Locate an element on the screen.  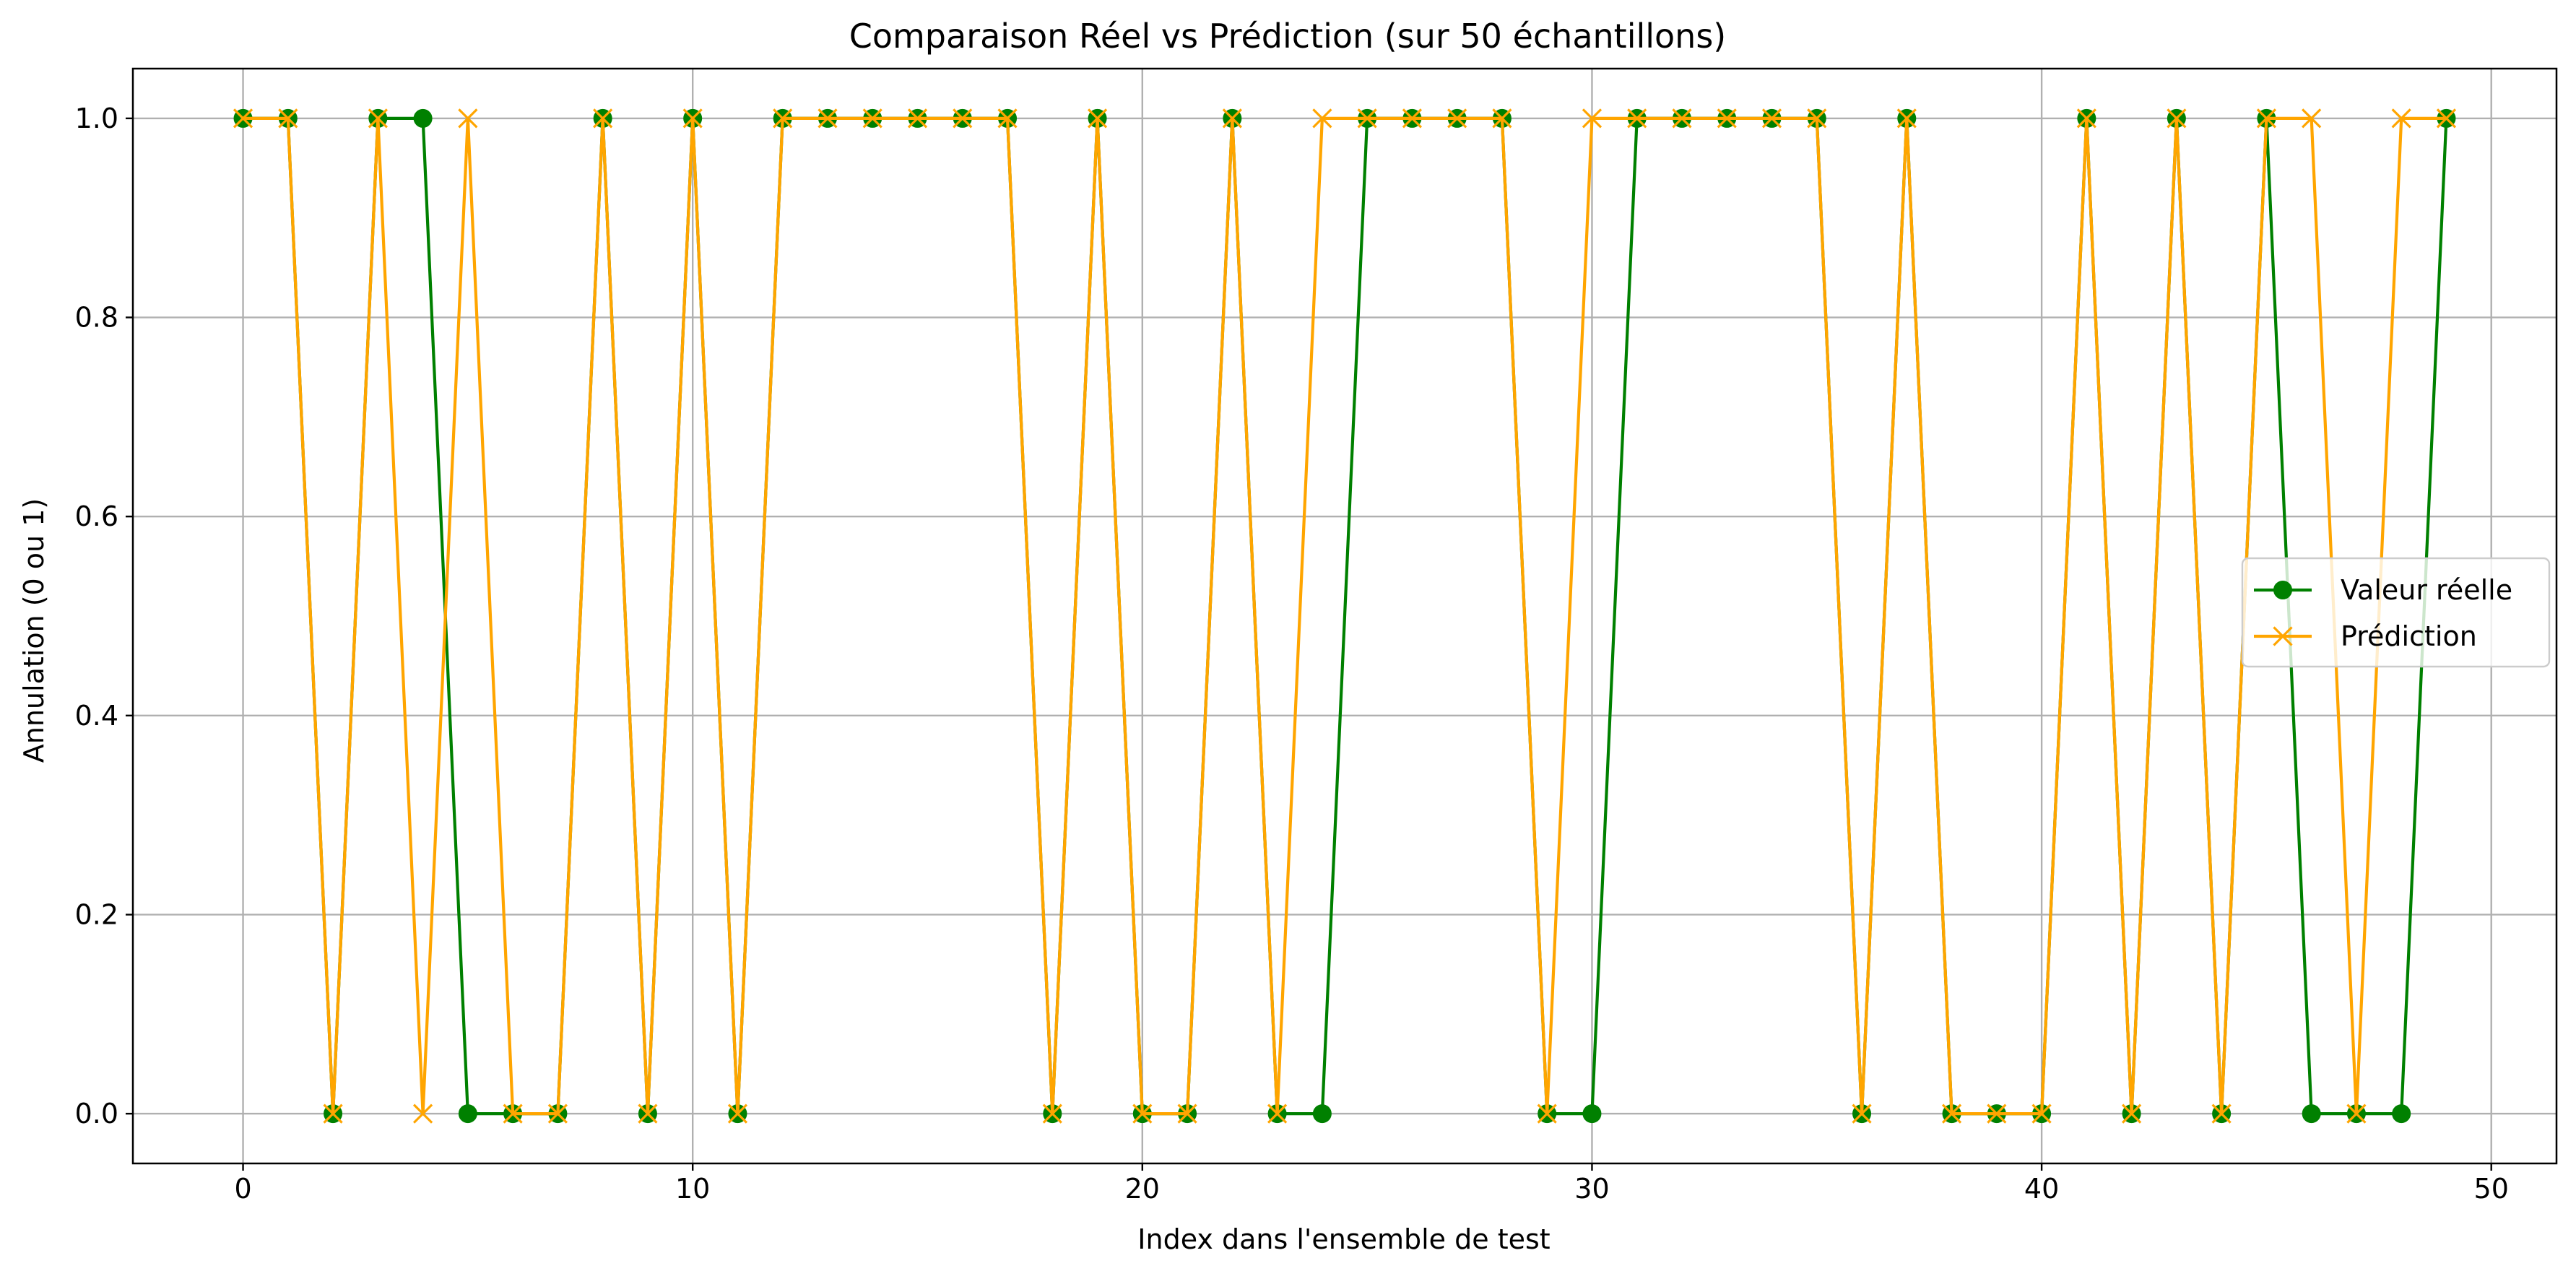
y-tick-label: 1.0 is located at coordinates (96, 118).